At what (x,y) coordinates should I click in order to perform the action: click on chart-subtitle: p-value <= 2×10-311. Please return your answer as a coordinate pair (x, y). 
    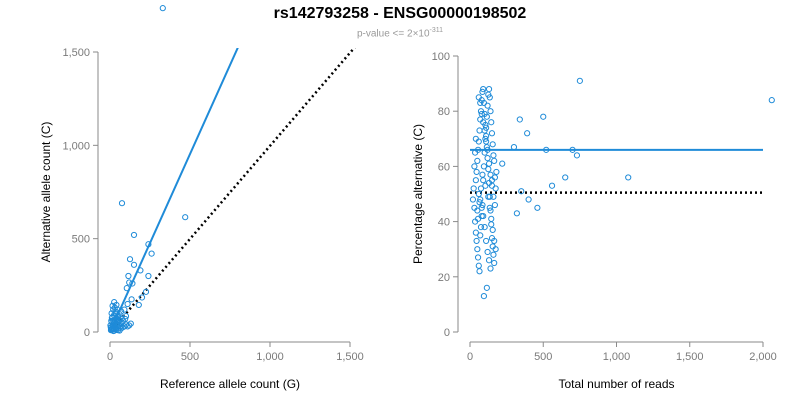
    Looking at the image, I should click on (400, 32).